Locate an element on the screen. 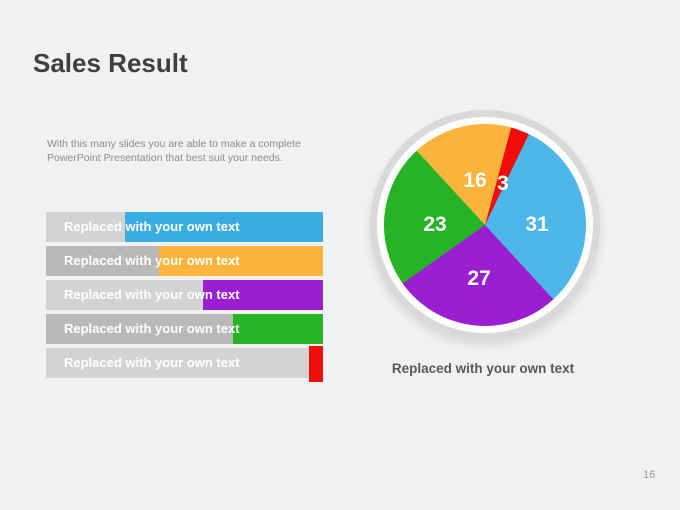 This screenshot has width=680, height=510. slide-title: Sales Result is located at coordinates (110, 63).